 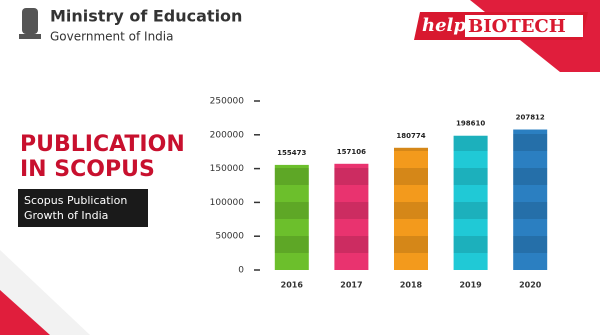 What do you see at coordinates (83, 208) in the screenshot?
I see `subtitle-box` at bounding box center [83, 208].